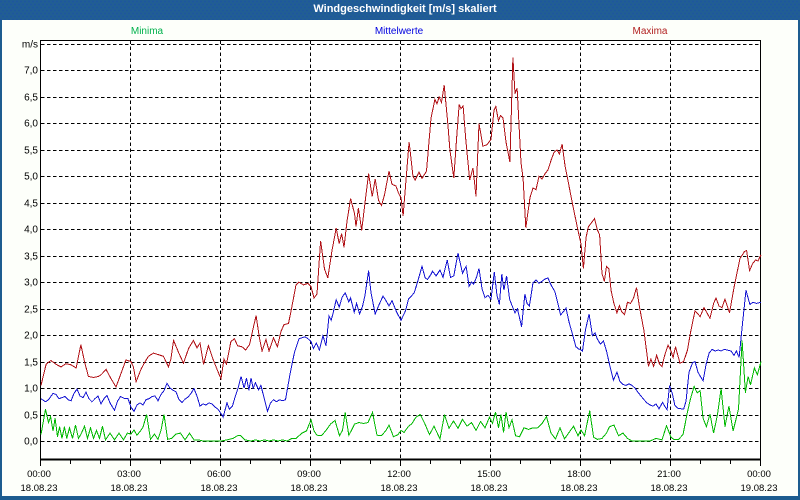  What do you see at coordinates (31, 151) in the screenshot?
I see `svg-text: 5,5` at bounding box center [31, 151].